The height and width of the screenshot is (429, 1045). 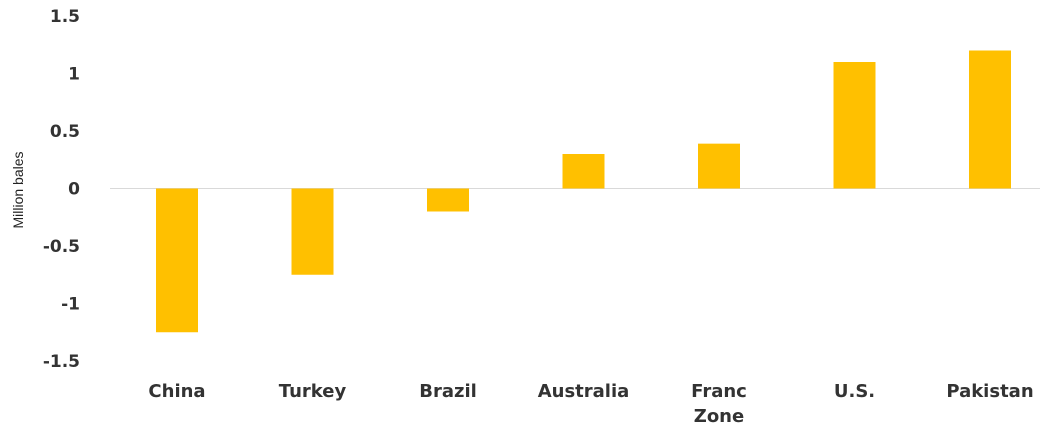 What do you see at coordinates (18, 189) in the screenshot?
I see `y-axis-title: Million bales` at bounding box center [18, 189].